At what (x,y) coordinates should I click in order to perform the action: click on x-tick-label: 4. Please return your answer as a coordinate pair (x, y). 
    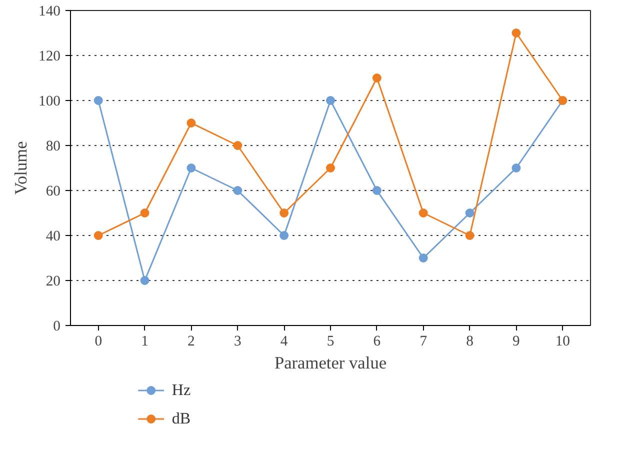
    Looking at the image, I should click on (284, 342).